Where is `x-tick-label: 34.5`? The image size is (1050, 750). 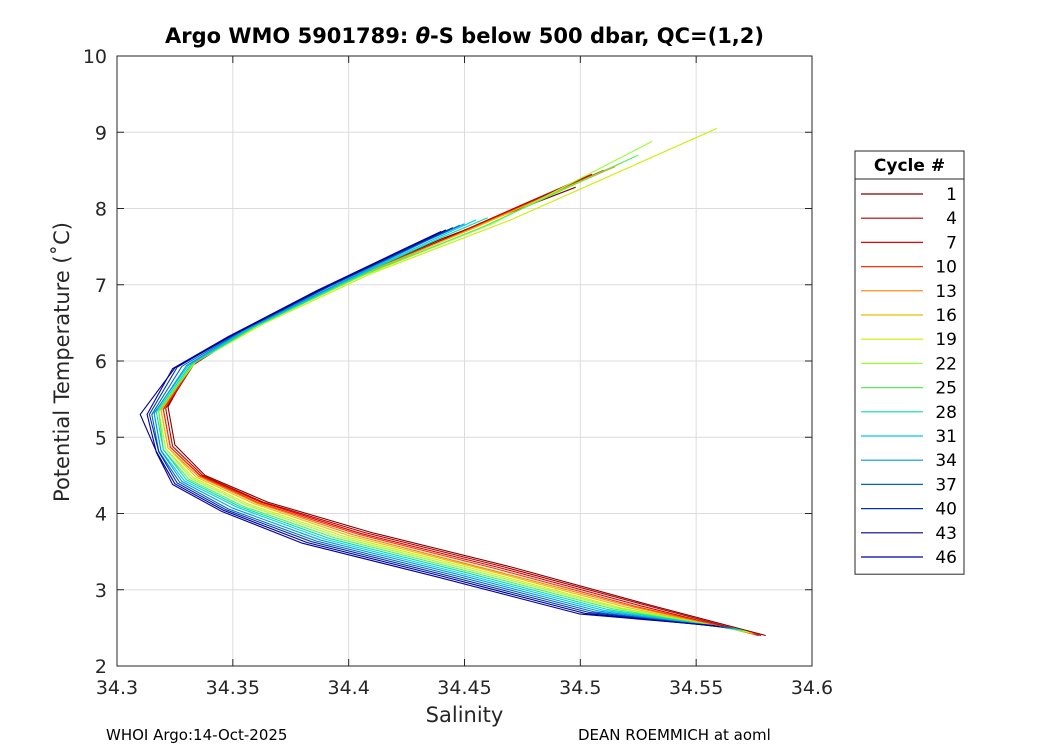 x-tick-label: 34.5 is located at coordinates (580, 688).